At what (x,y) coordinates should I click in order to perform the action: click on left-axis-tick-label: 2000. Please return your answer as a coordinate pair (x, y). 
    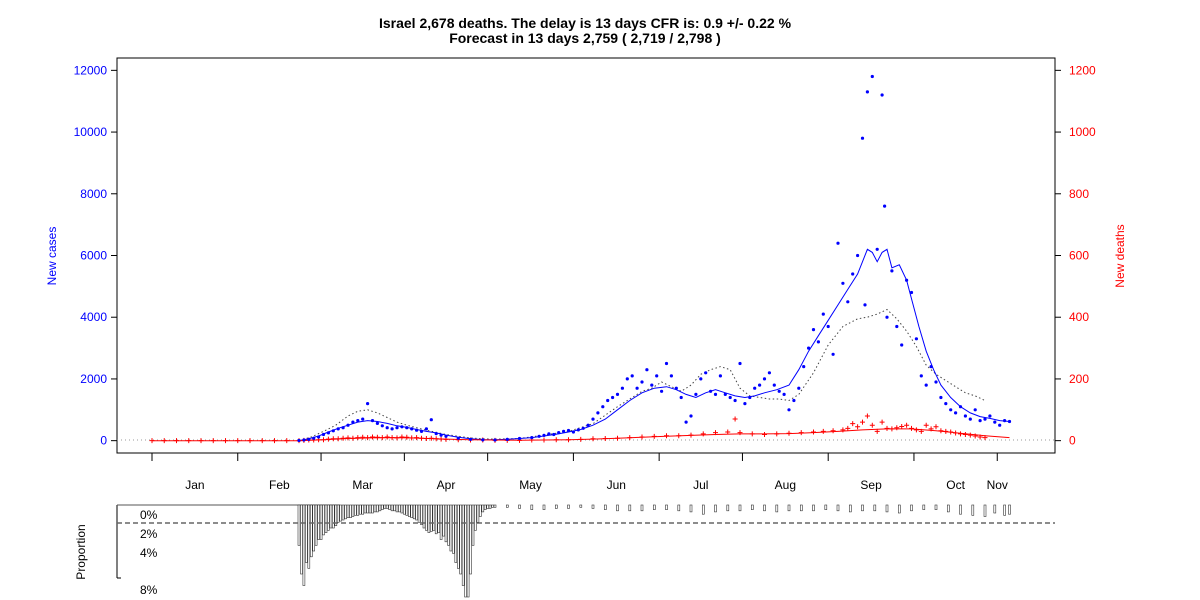
    Looking at the image, I should click on (93, 379).